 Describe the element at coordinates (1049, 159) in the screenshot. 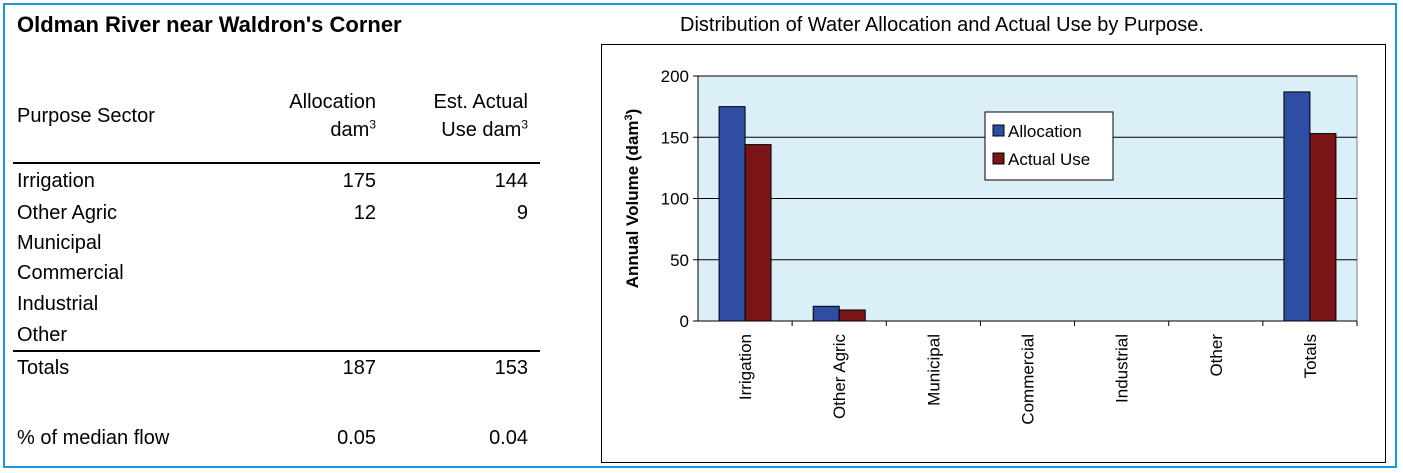

I see `legend-label: Actual Use` at that location.